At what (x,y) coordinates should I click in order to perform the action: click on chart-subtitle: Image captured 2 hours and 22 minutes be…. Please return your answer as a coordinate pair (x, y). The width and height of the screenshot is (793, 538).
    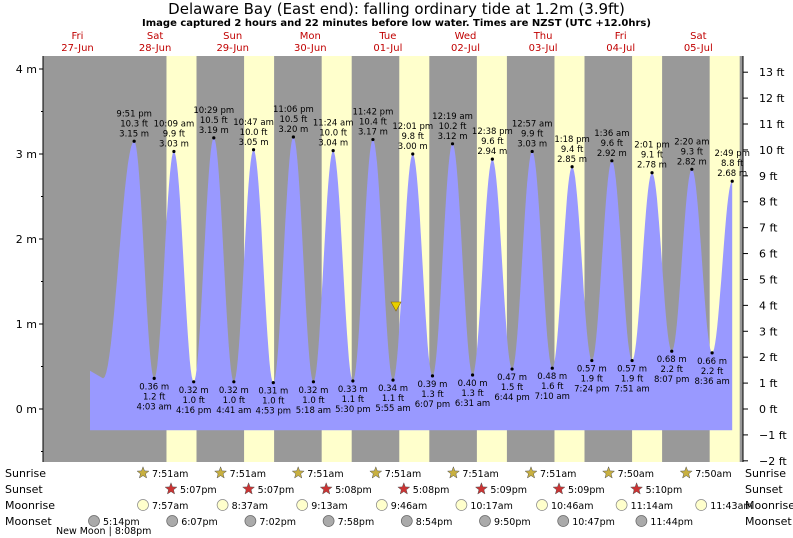
    Looking at the image, I should click on (396, 23).